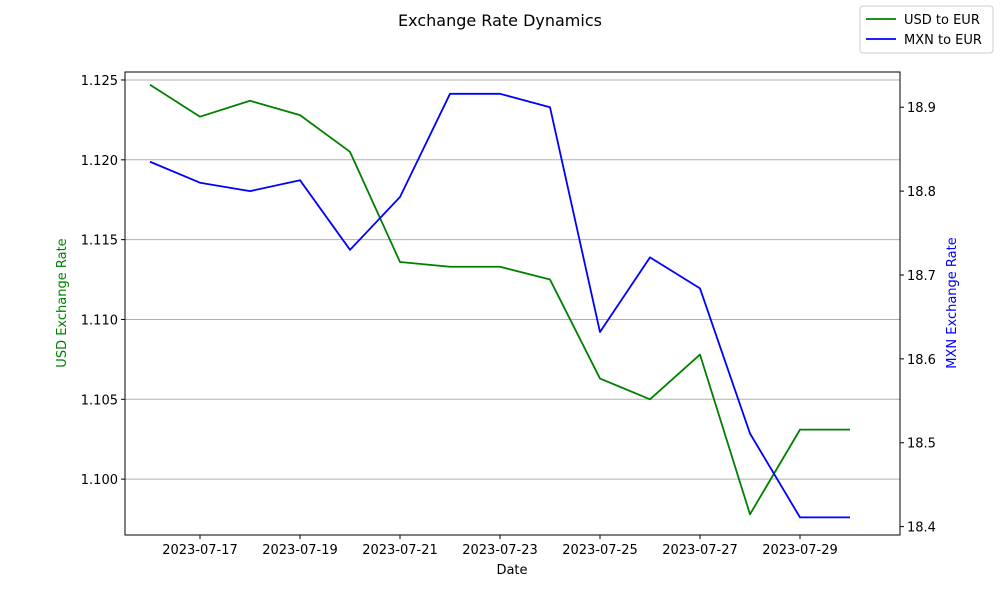  I want to click on y-axis-label-right: MXN Exchange Rate, so click(952, 302).